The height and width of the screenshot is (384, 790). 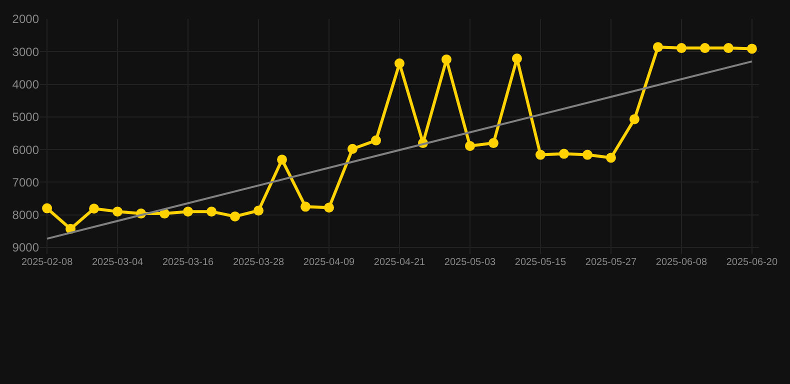 What do you see at coordinates (329, 262) in the screenshot?
I see `x-tick-label: 2025-04-09` at bounding box center [329, 262].